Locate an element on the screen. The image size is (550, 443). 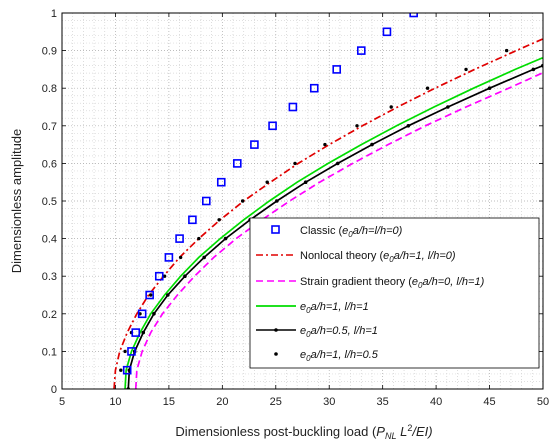
legend-strain-sub: 0 is located at coordinates (420, 285).